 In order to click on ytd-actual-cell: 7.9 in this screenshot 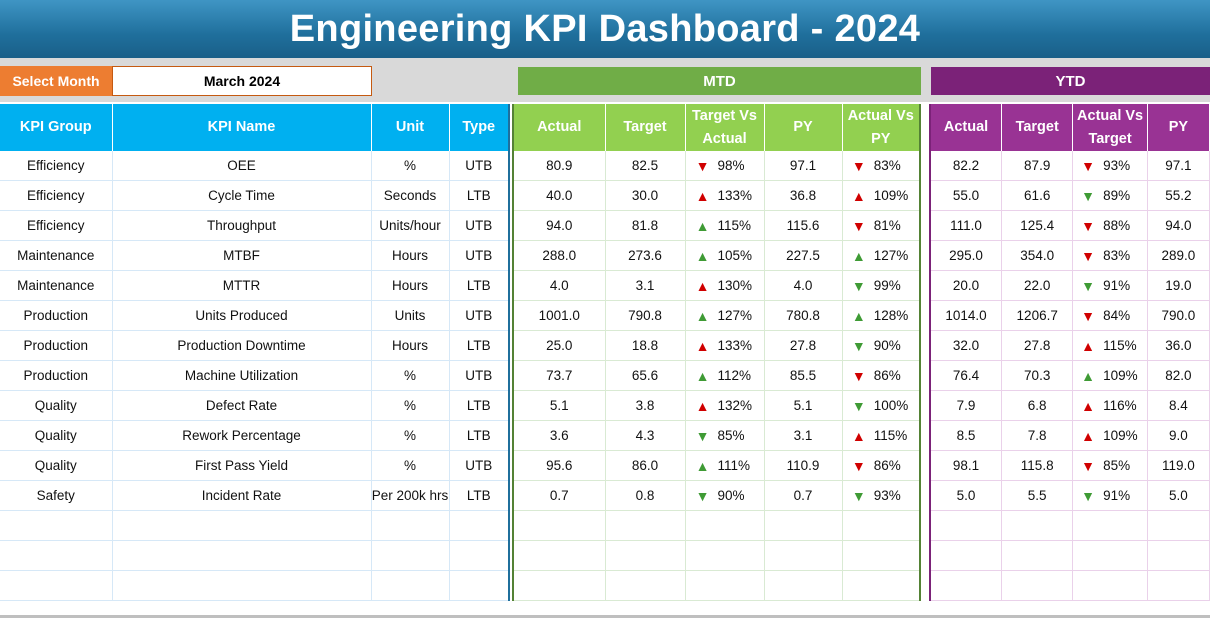, I will do `click(966, 405)`.